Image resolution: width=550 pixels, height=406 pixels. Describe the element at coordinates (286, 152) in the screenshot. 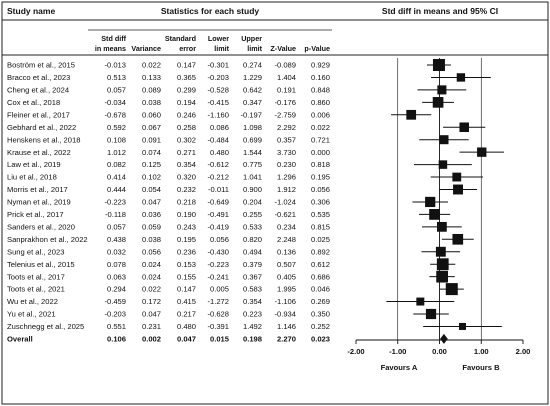

I see `table-cell: 3.730` at that location.